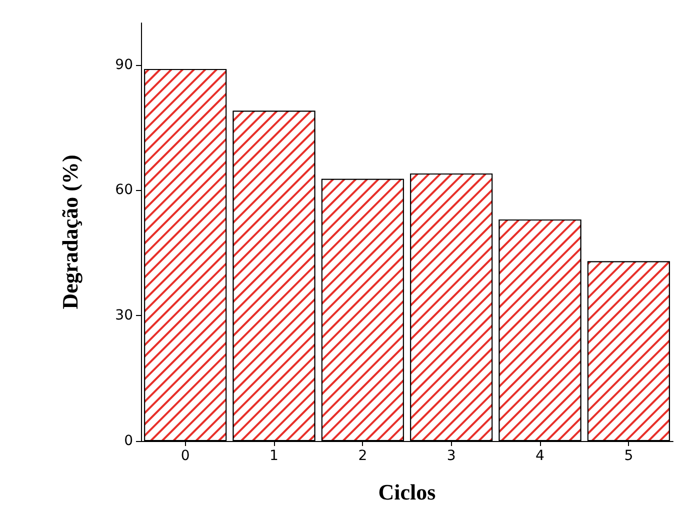 The height and width of the screenshot is (516, 685). What do you see at coordinates (124, 316) in the screenshot?
I see `y-tick-label: 30` at bounding box center [124, 316].